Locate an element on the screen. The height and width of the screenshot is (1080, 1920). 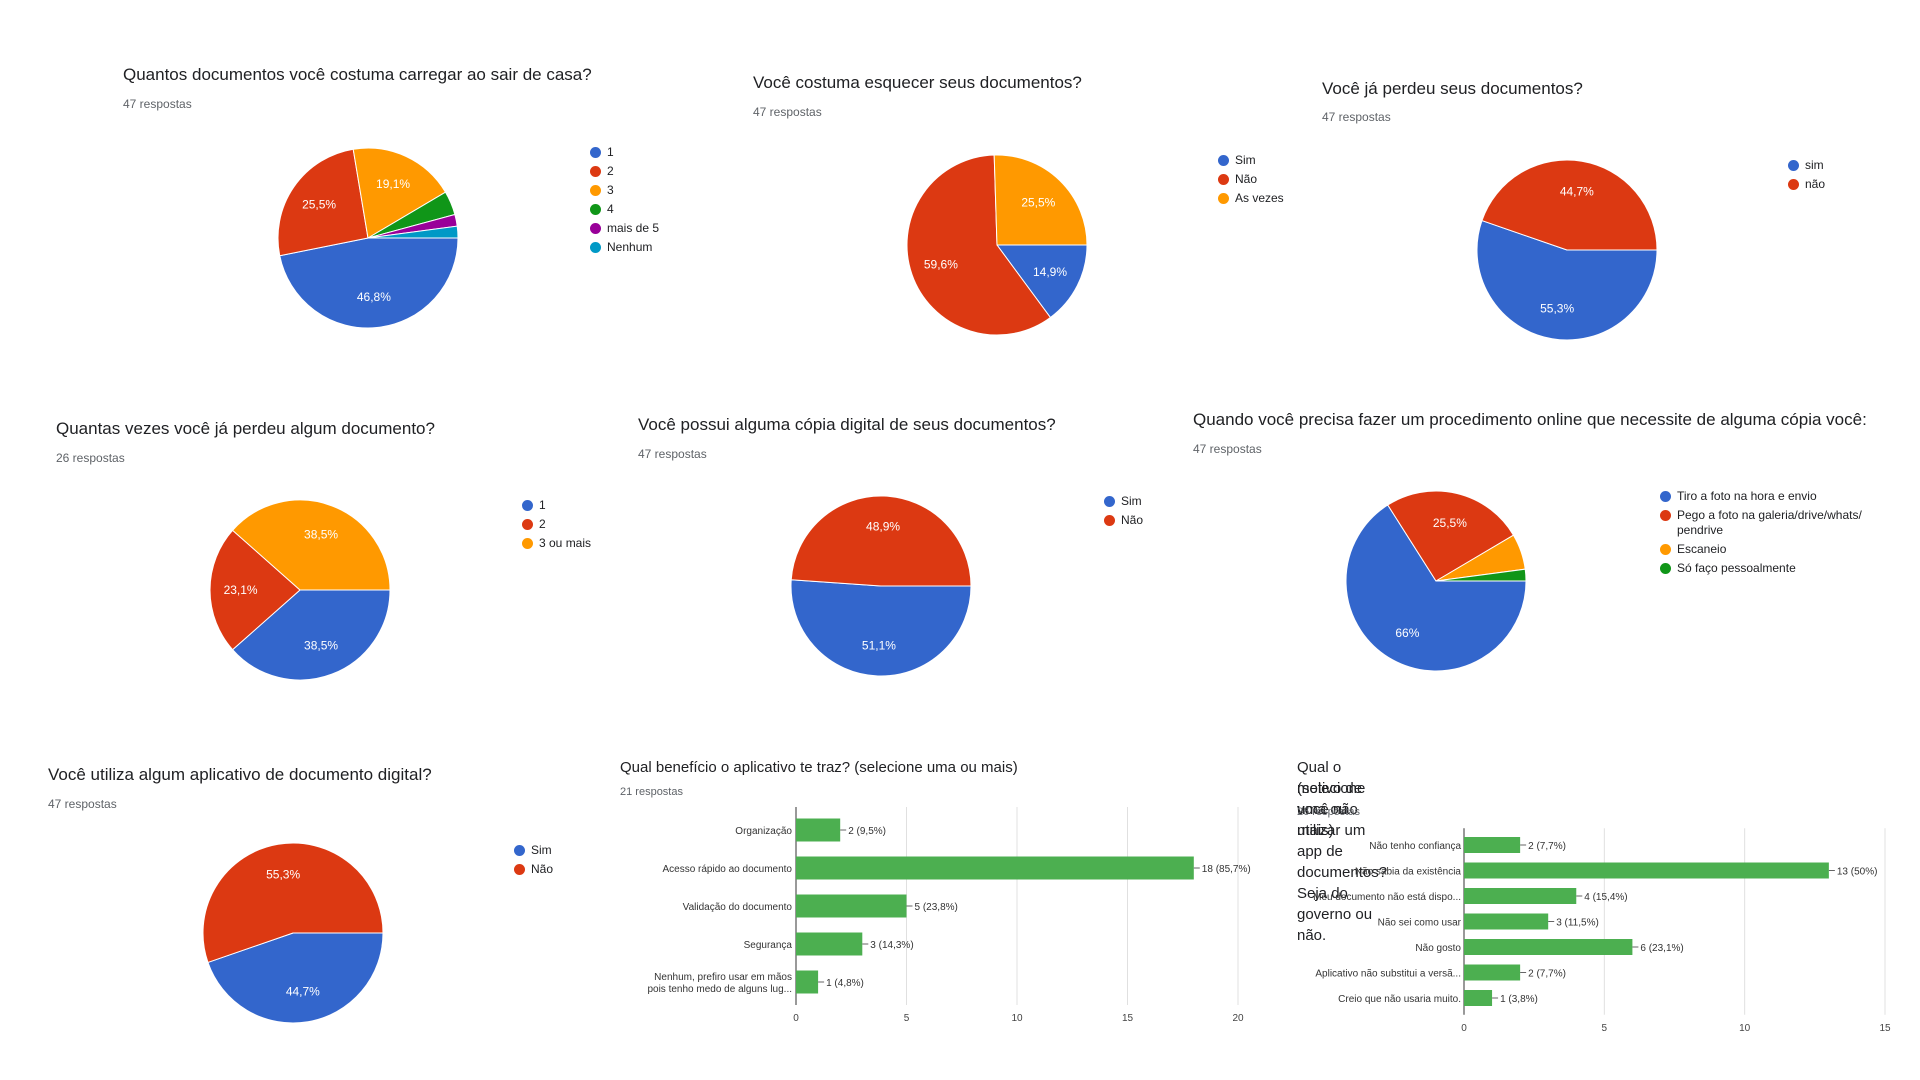
category-label: Não tenho confiança is located at coordinates (1415, 846).